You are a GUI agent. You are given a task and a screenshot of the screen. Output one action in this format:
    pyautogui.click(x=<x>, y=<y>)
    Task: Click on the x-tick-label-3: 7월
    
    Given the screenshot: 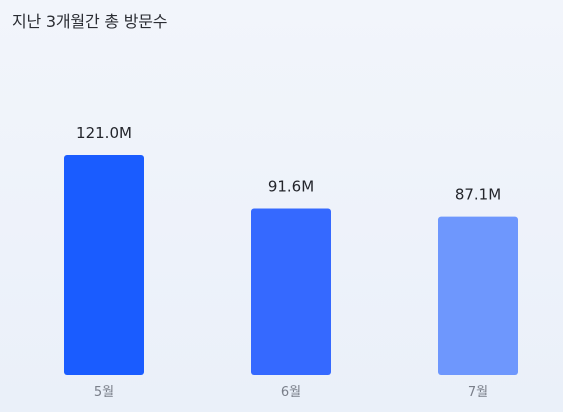 What is the action you would take?
    pyautogui.click(x=478, y=392)
    